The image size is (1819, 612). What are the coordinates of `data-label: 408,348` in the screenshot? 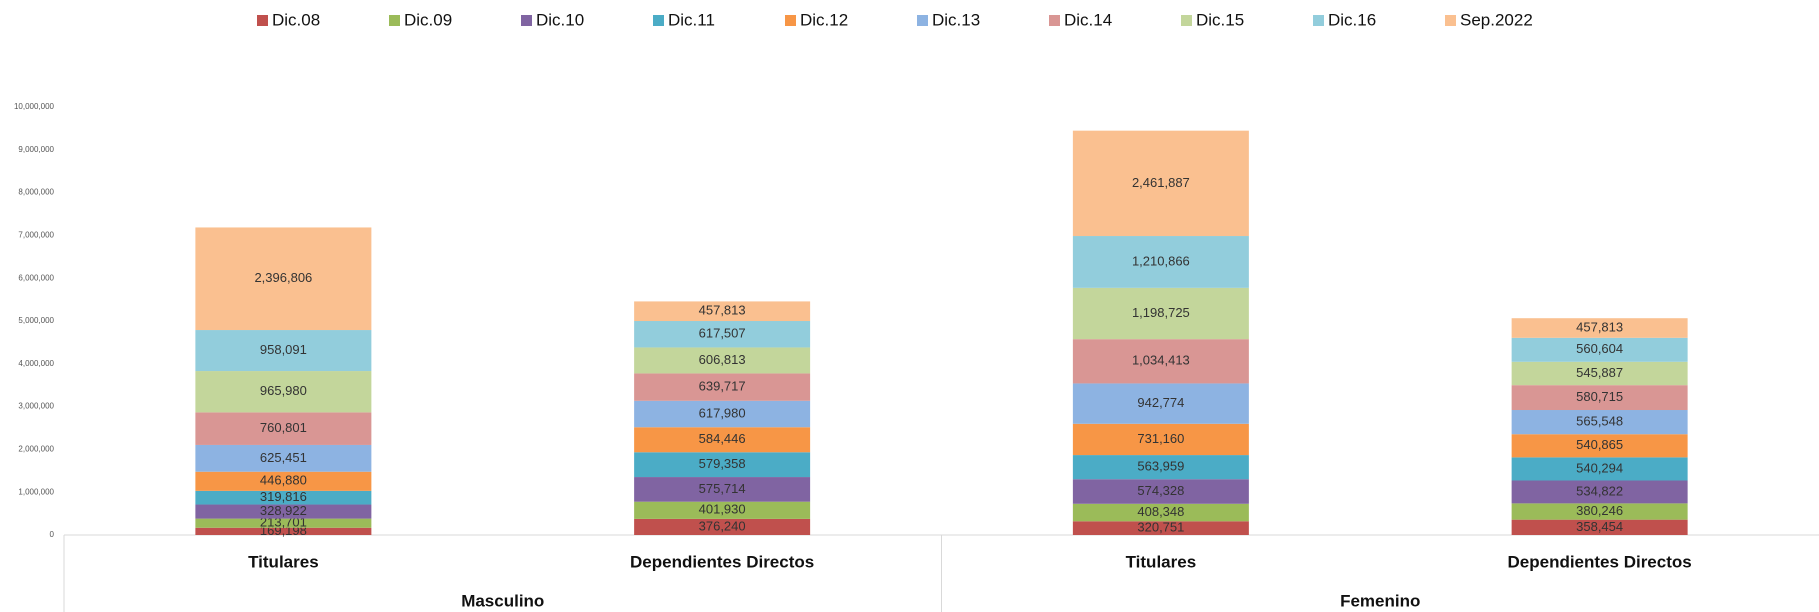 It's located at (1160, 511).